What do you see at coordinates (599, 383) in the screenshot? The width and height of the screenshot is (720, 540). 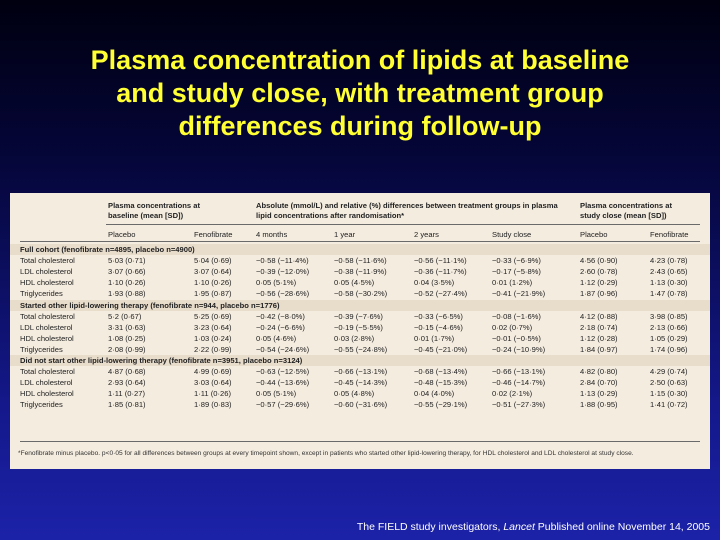 I see `table-cell: 2·84 (0·70)` at bounding box center [599, 383].